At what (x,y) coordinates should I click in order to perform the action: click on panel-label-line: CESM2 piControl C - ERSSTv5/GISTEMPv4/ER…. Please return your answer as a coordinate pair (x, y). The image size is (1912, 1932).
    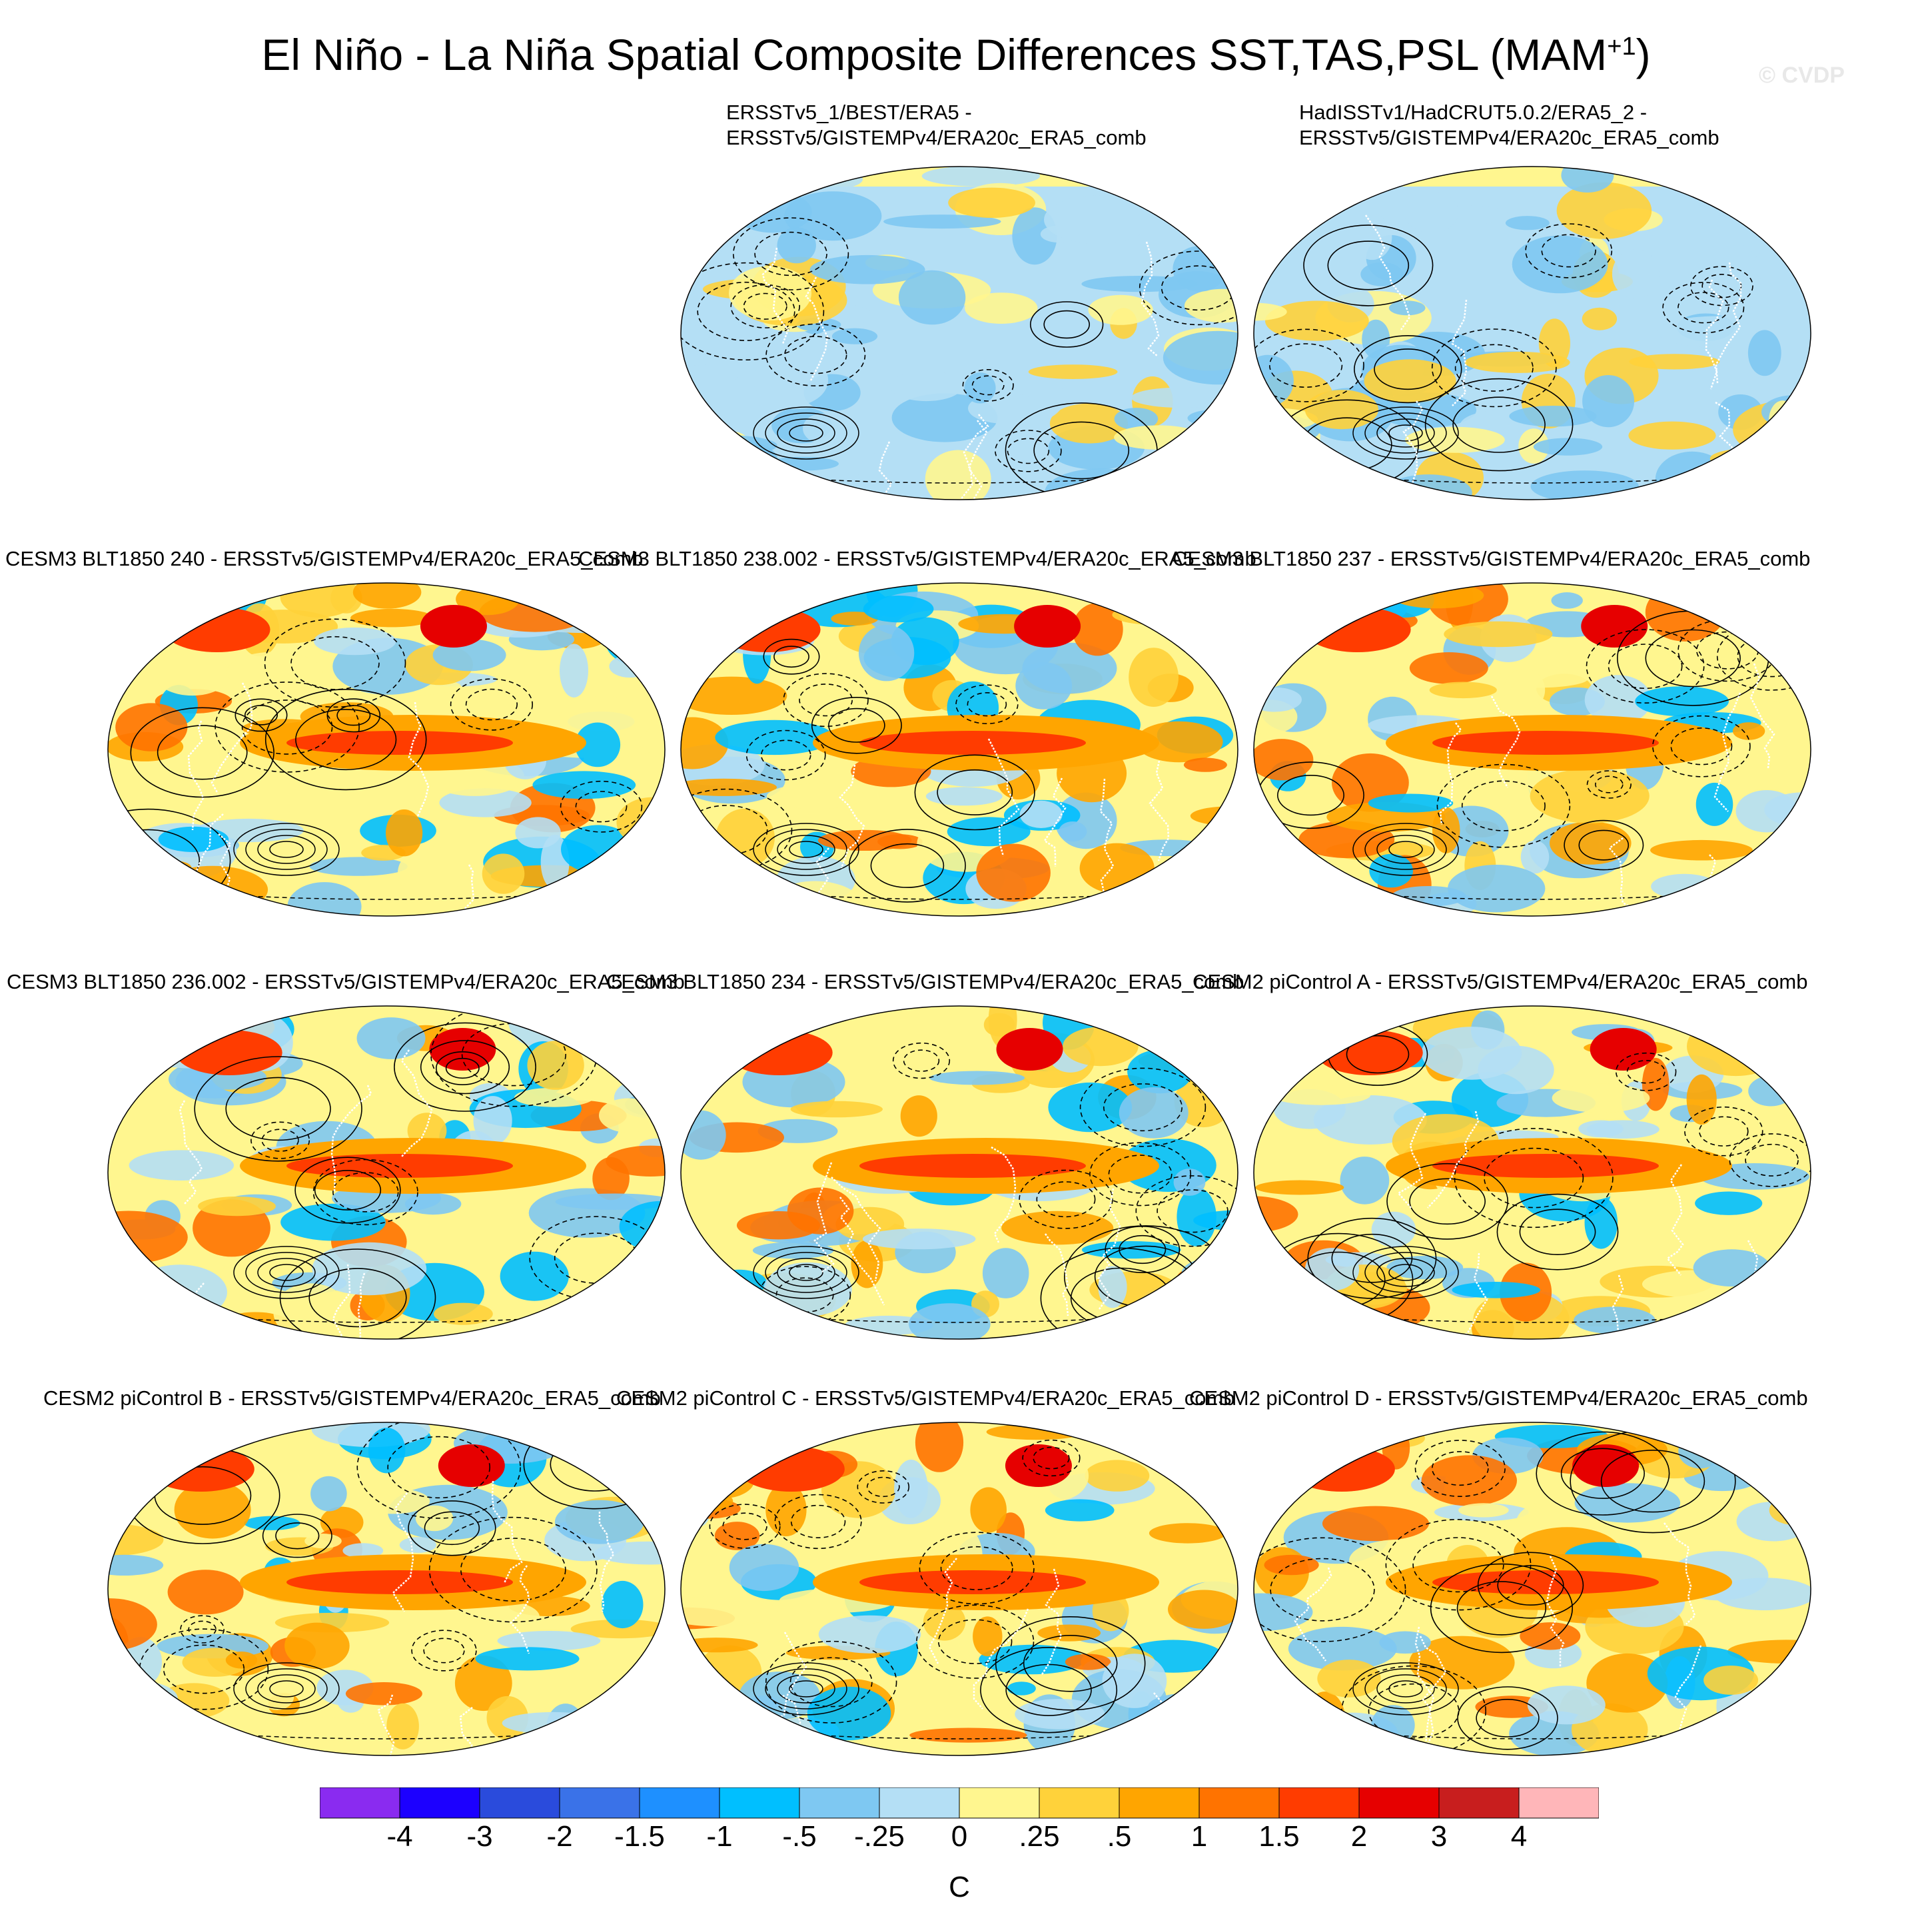
    Looking at the image, I should click on (925, 1398).